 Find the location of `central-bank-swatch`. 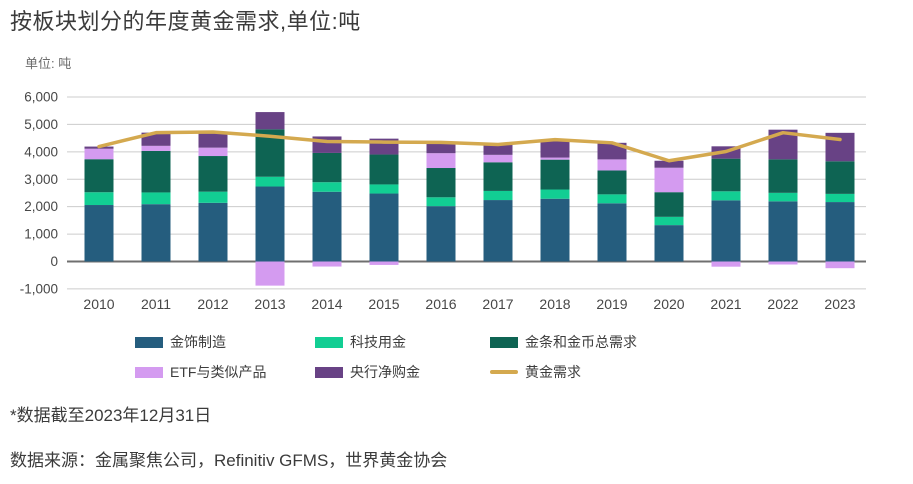

central-bank-swatch is located at coordinates (329, 372).